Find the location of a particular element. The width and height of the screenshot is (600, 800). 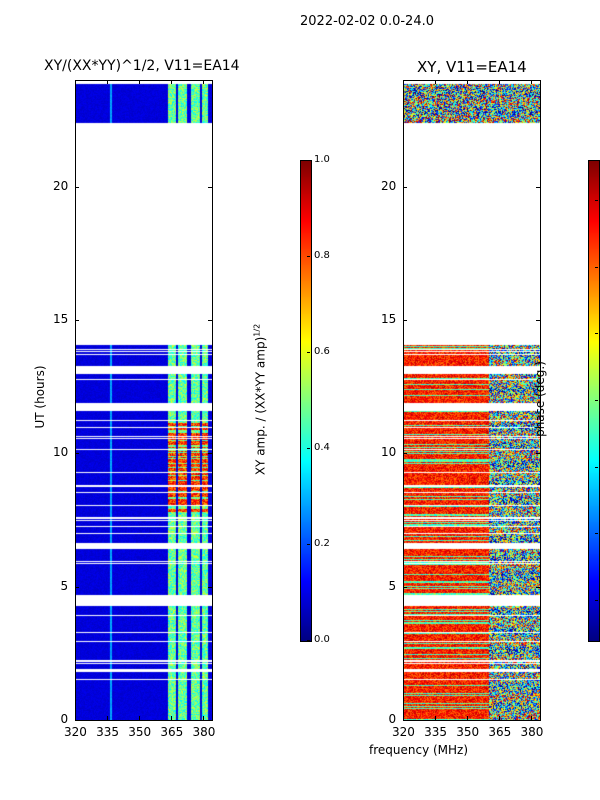

colorbar-label-sup: 1/2 is located at coordinates (257, 330).